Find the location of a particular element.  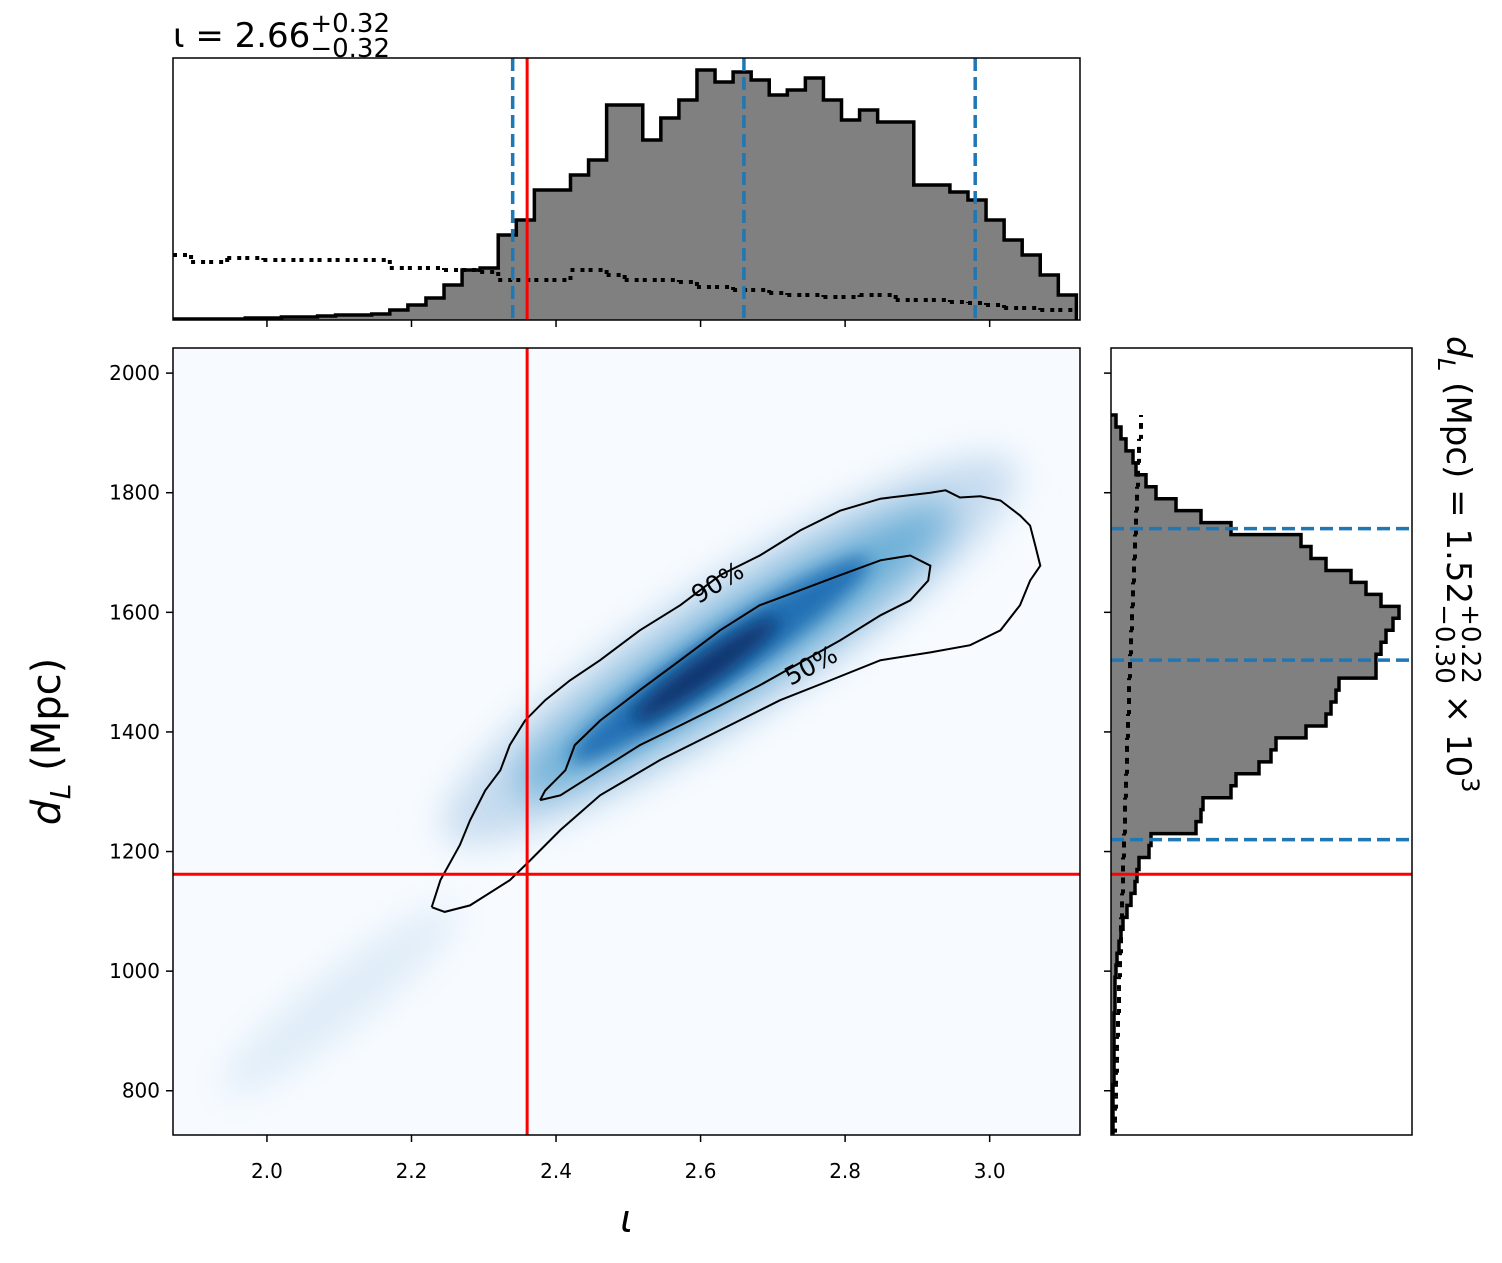

right-label-sub: L is located at coordinates (1446, 364).